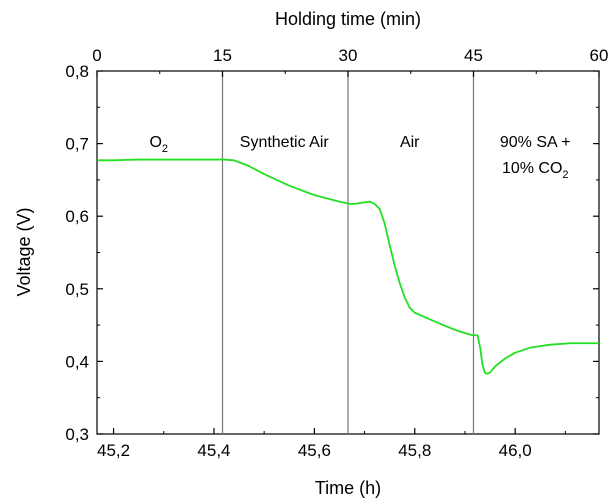 The width and height of the screenshot is (614, 504). I want to click on phase-label-4: 90% SA +, so click(535, 142).